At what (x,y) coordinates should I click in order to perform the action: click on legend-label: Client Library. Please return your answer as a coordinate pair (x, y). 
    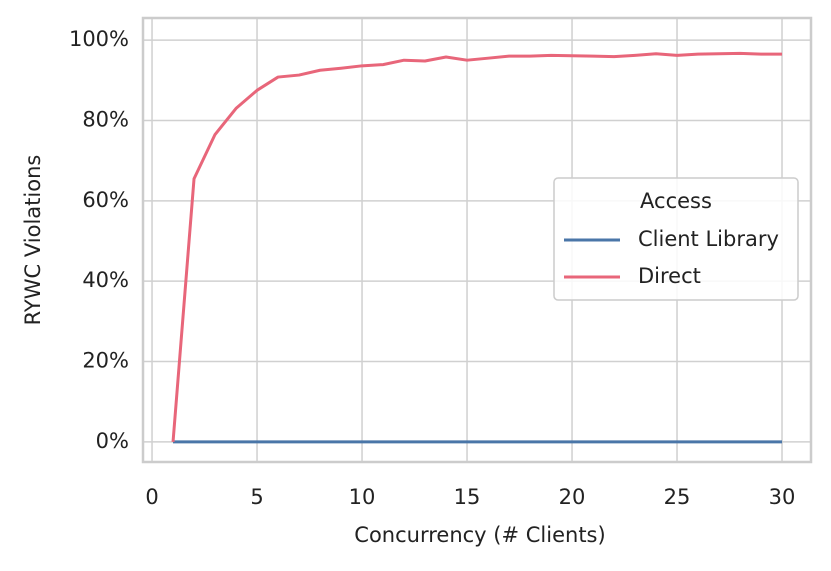
    Looking at the image, I should click on (708, 239).